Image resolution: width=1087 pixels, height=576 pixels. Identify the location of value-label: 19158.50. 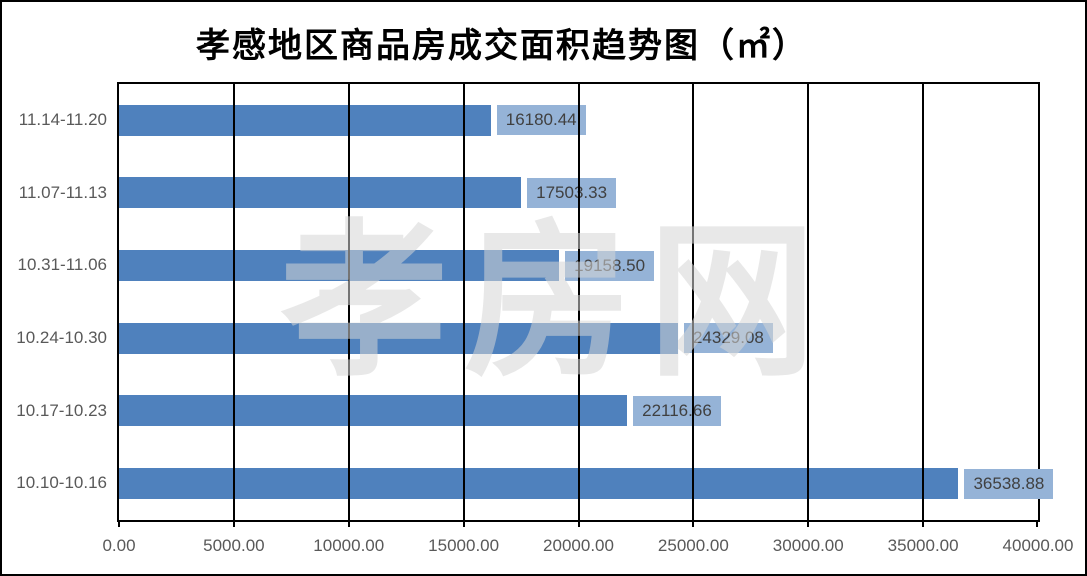
(610, 265).